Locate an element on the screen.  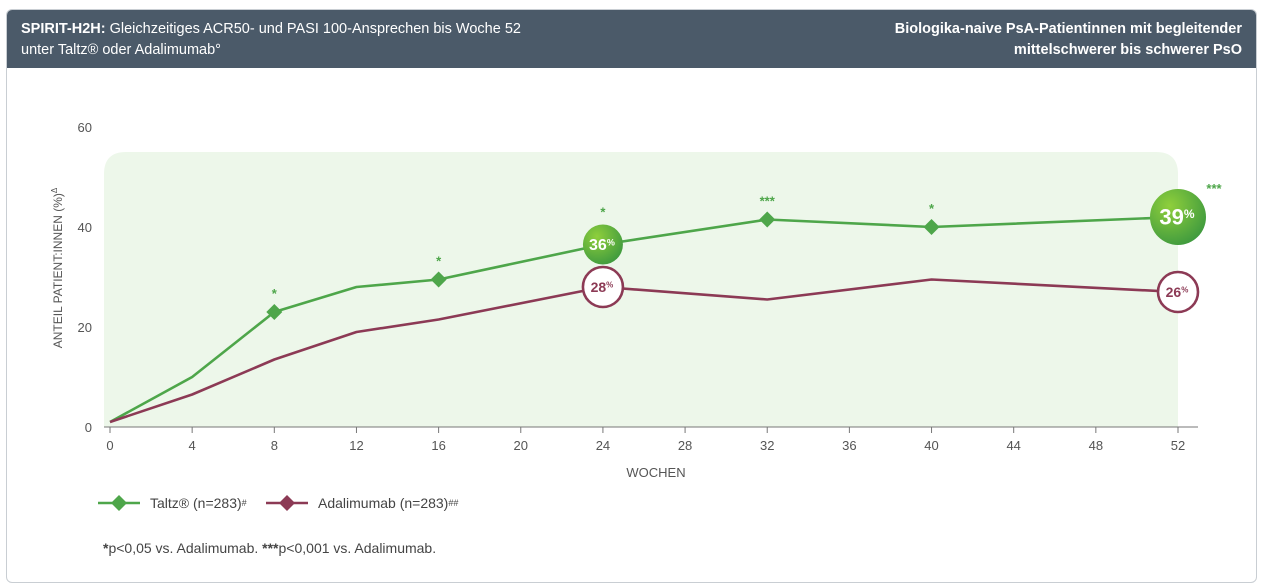
legend-label-adalimumab: Adalimumab (n=283) is located at coordinates (383, 503).